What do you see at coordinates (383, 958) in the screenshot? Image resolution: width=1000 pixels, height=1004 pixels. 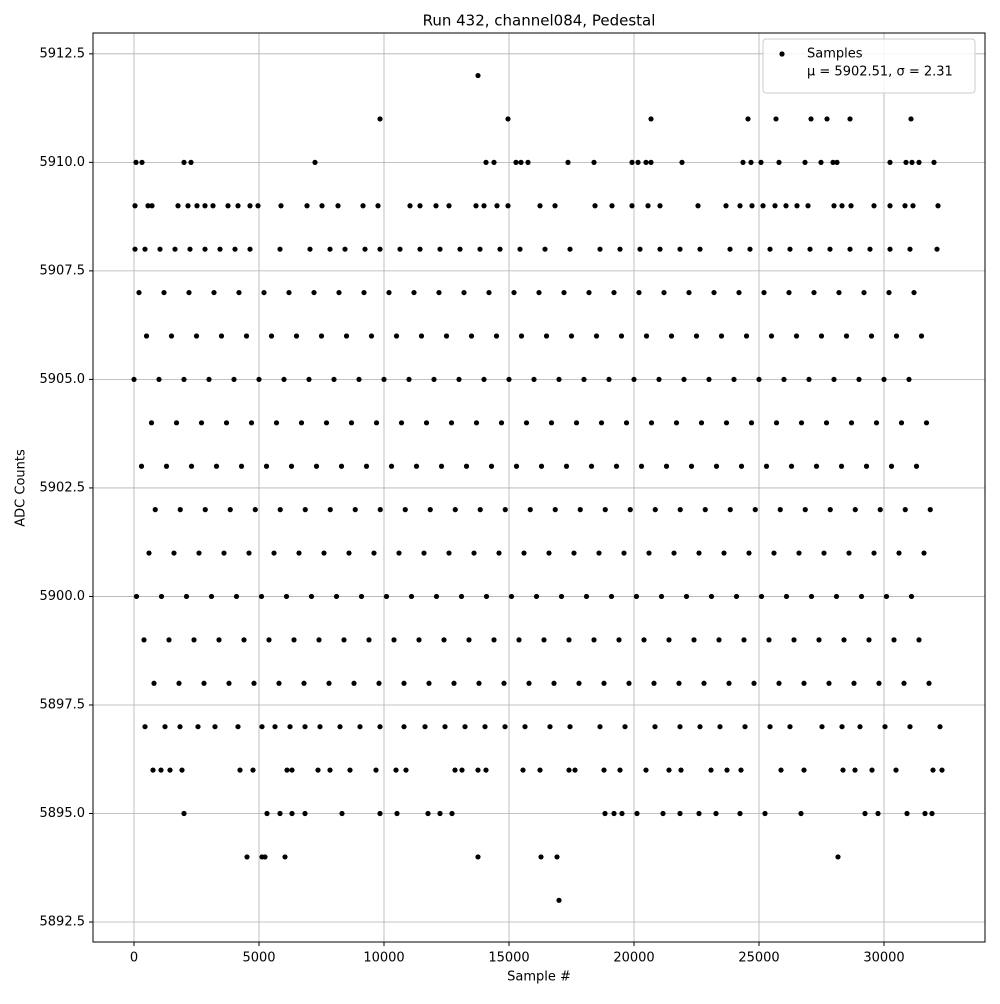 I see `x-tick-label: 10000` at bounding box center [383, 958].